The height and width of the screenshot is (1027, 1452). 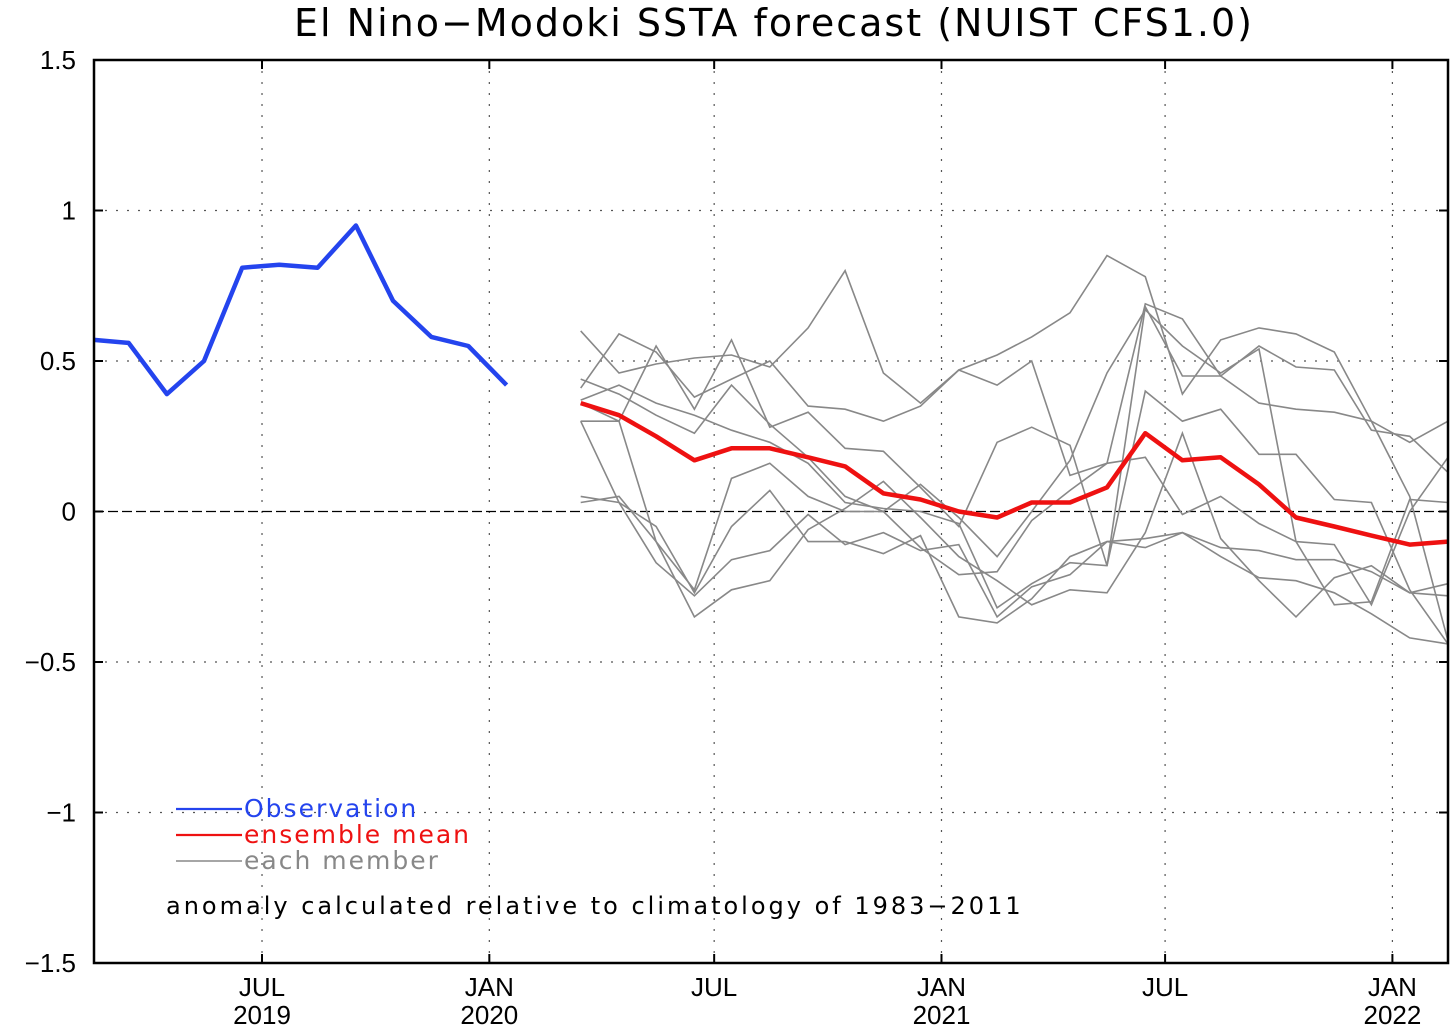 I want to click on ensemble-mean-line, so click(x=1014, y=473).